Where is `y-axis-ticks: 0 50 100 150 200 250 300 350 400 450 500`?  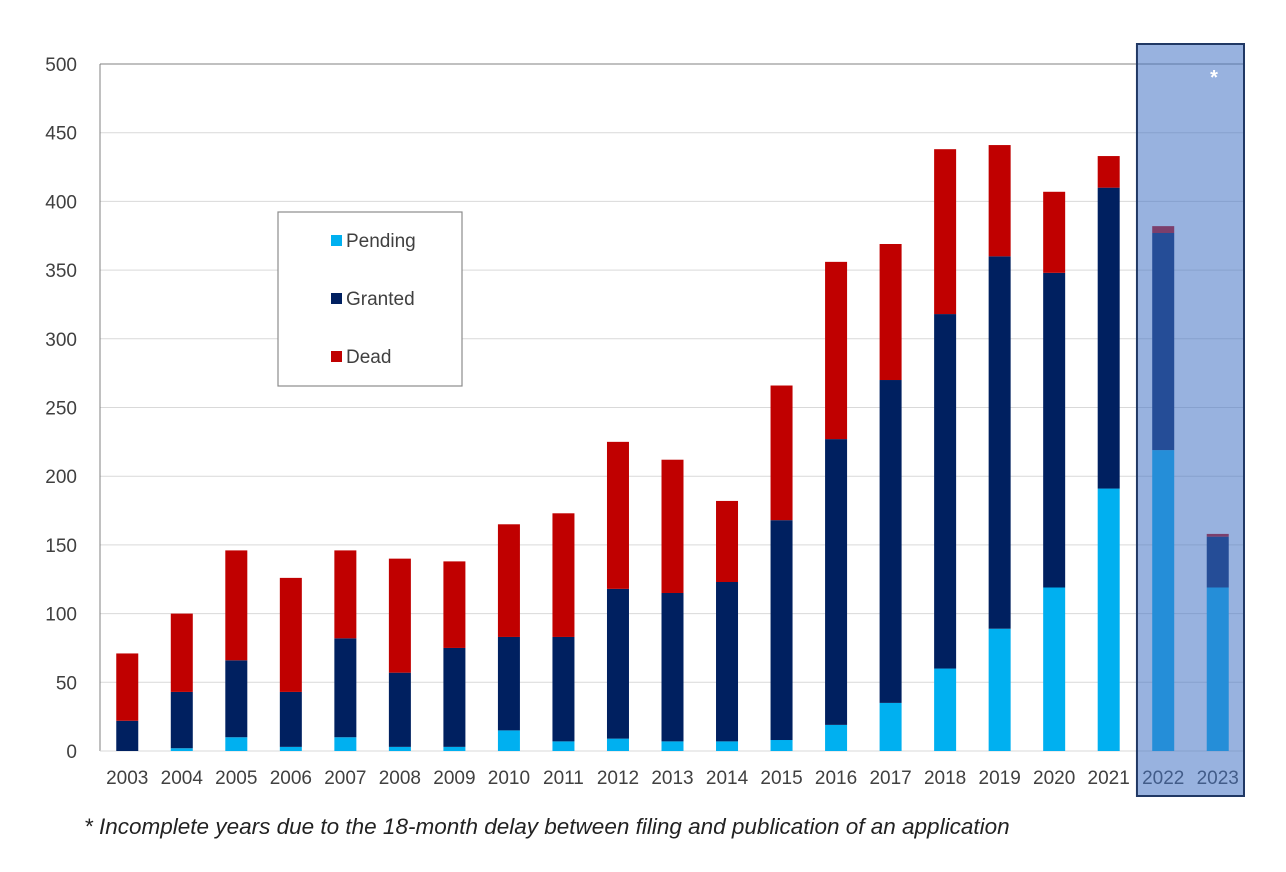 y-axis-ticks: 0 50 100 150 200 250 300 350 400 450 500 is located at coordinates (61, 409).